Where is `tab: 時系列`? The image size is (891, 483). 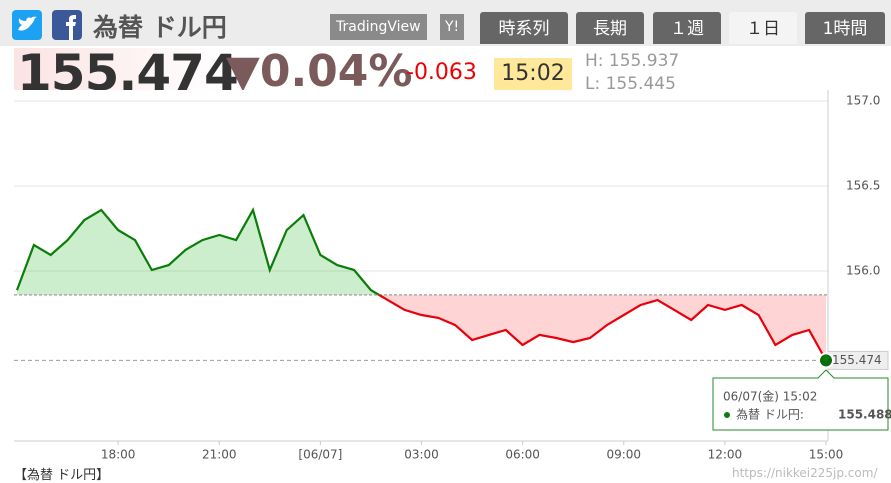
tab: 時系列 is located at coordinates (524, 28).